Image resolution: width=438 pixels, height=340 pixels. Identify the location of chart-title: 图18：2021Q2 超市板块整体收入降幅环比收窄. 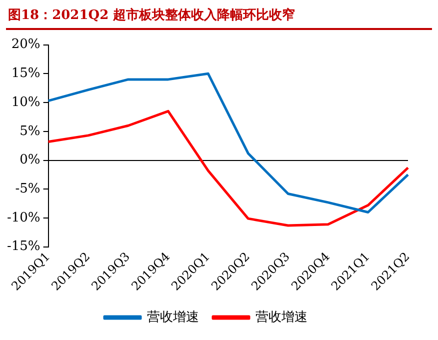
(152, 15).